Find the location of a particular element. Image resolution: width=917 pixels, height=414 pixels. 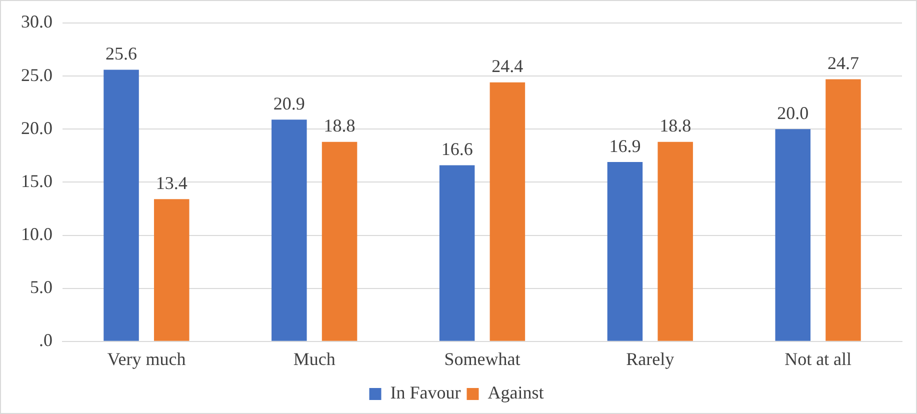

y-tick-label: 10.0 is located at coordinates (36, 234).